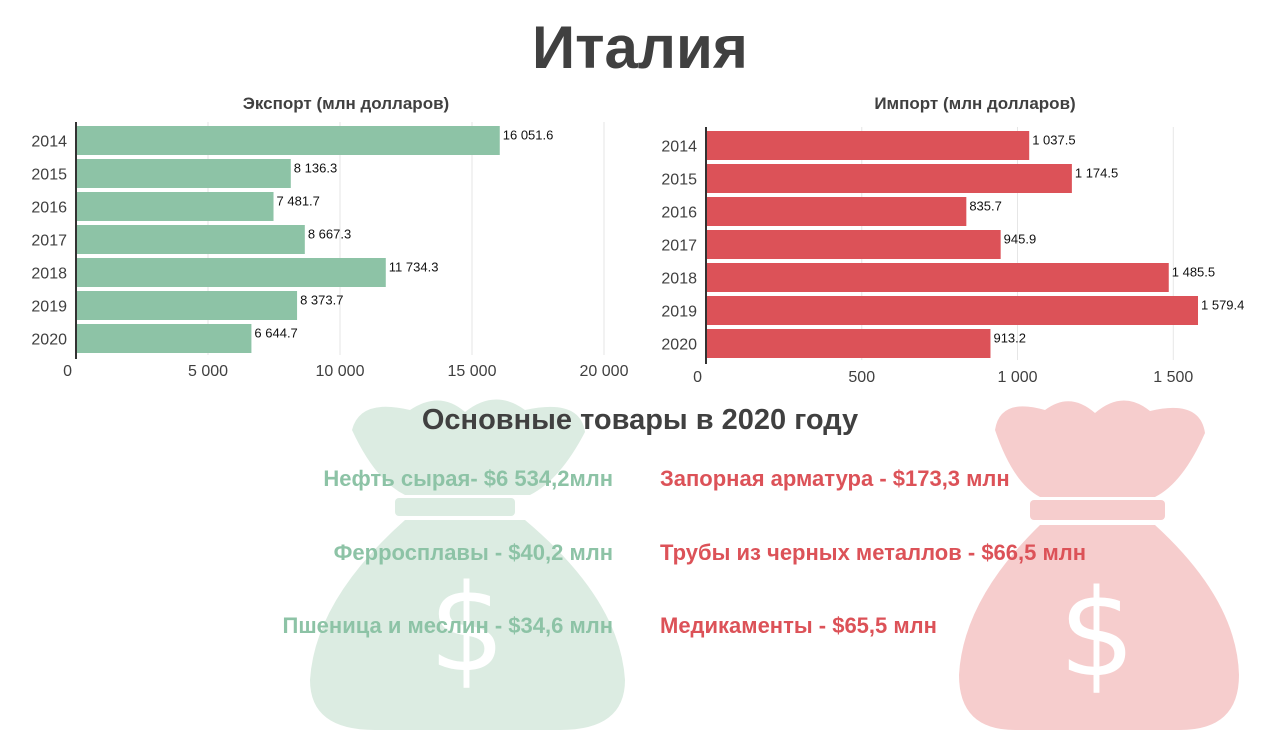 This screenshot has height=736, width=1280. I want to click on x-tick-label: 20 000, so click(604, 371).